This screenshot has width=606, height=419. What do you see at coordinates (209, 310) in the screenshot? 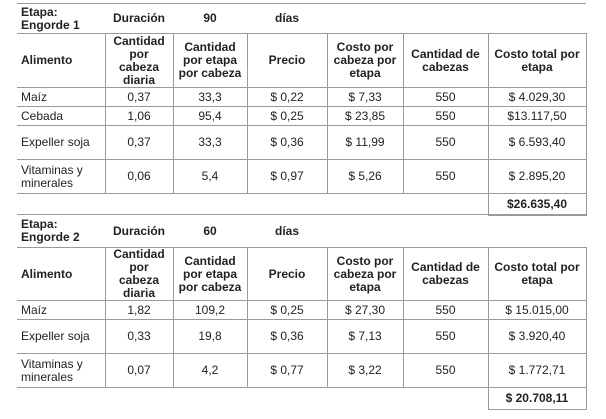
I see `cell-cant-etapa: 109,2` at bounding box center [209, 310].